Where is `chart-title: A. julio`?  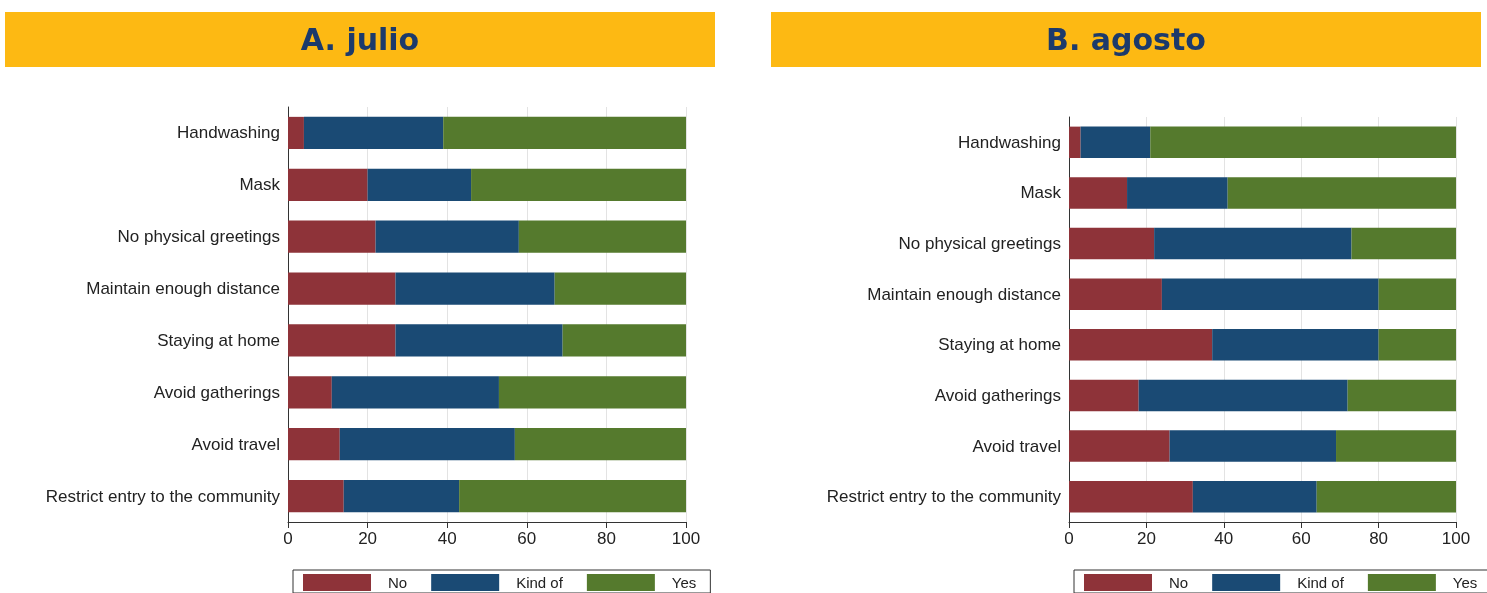
chart-title: A. julio is located at coordinates (360, 39).